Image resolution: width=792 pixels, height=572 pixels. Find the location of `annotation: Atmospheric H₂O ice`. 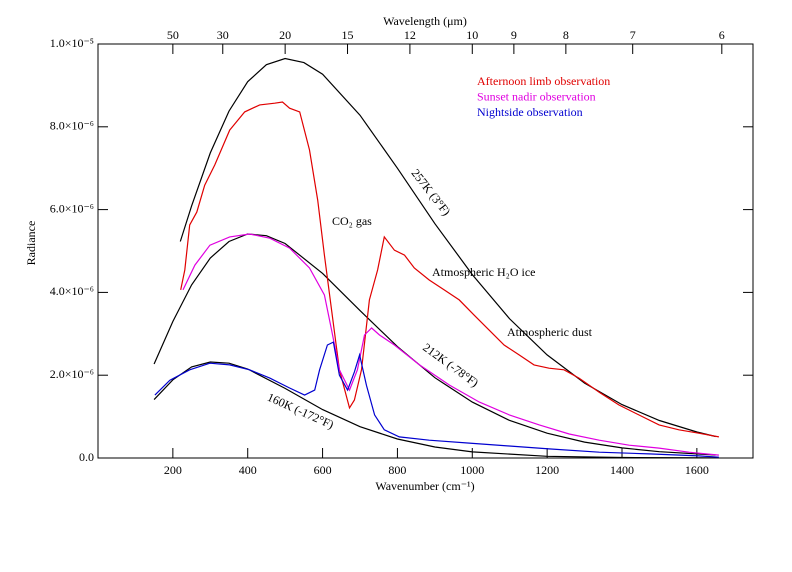

annotation: Atmospheric H₂O ice is located at coordinates (484, 272).